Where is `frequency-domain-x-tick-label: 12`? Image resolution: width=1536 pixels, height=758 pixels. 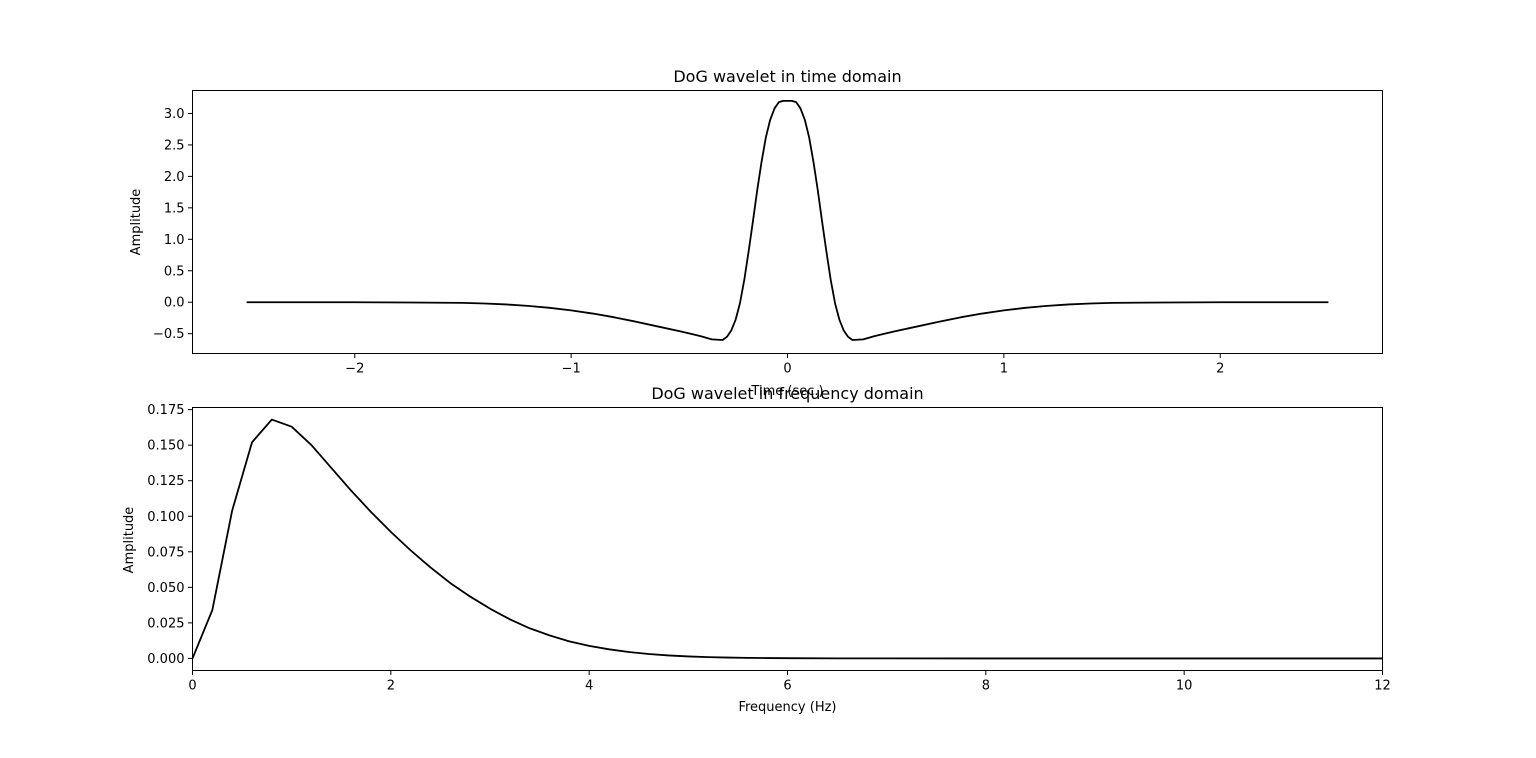 frequency-domain-x-tick-label: 12 is located at coordinates (1382, 686).